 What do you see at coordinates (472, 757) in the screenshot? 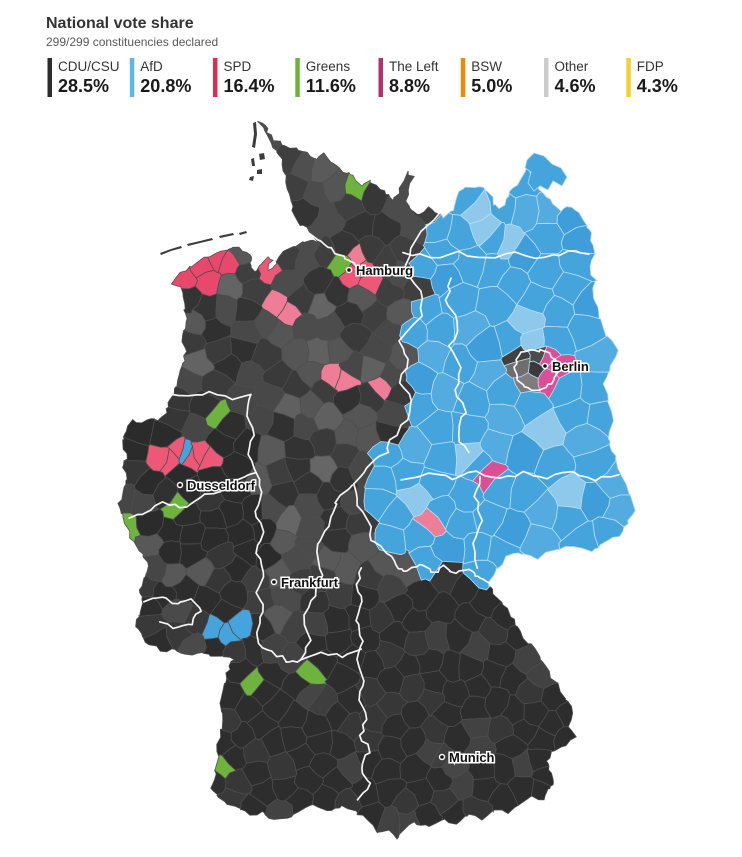
I see `svg-text: Munich` at bounding box center [472, 757].